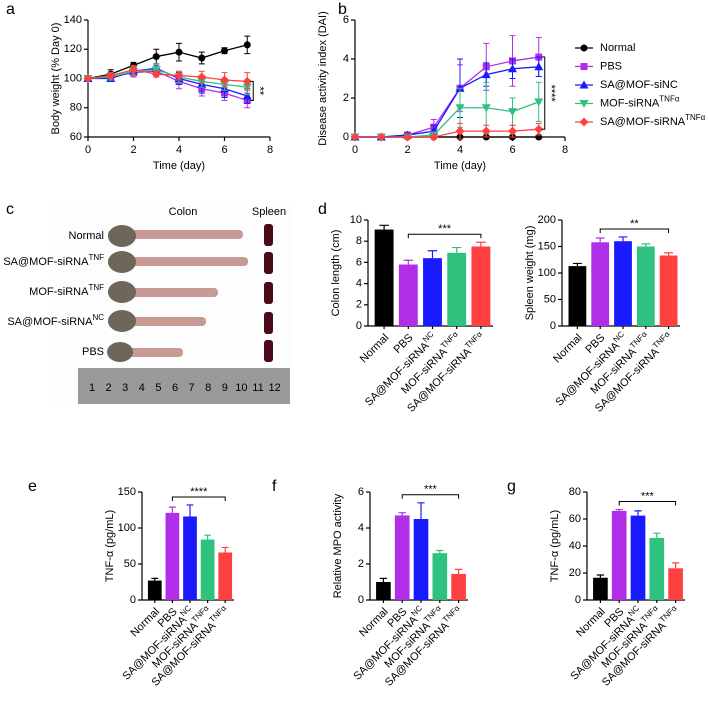 This screenshot has height=716, width=708. What do you see at coordinates (323, 78) in the screenshot?
I see `y-axis-label: Disease activity index (DAI)` at bounding box center [323, 78].